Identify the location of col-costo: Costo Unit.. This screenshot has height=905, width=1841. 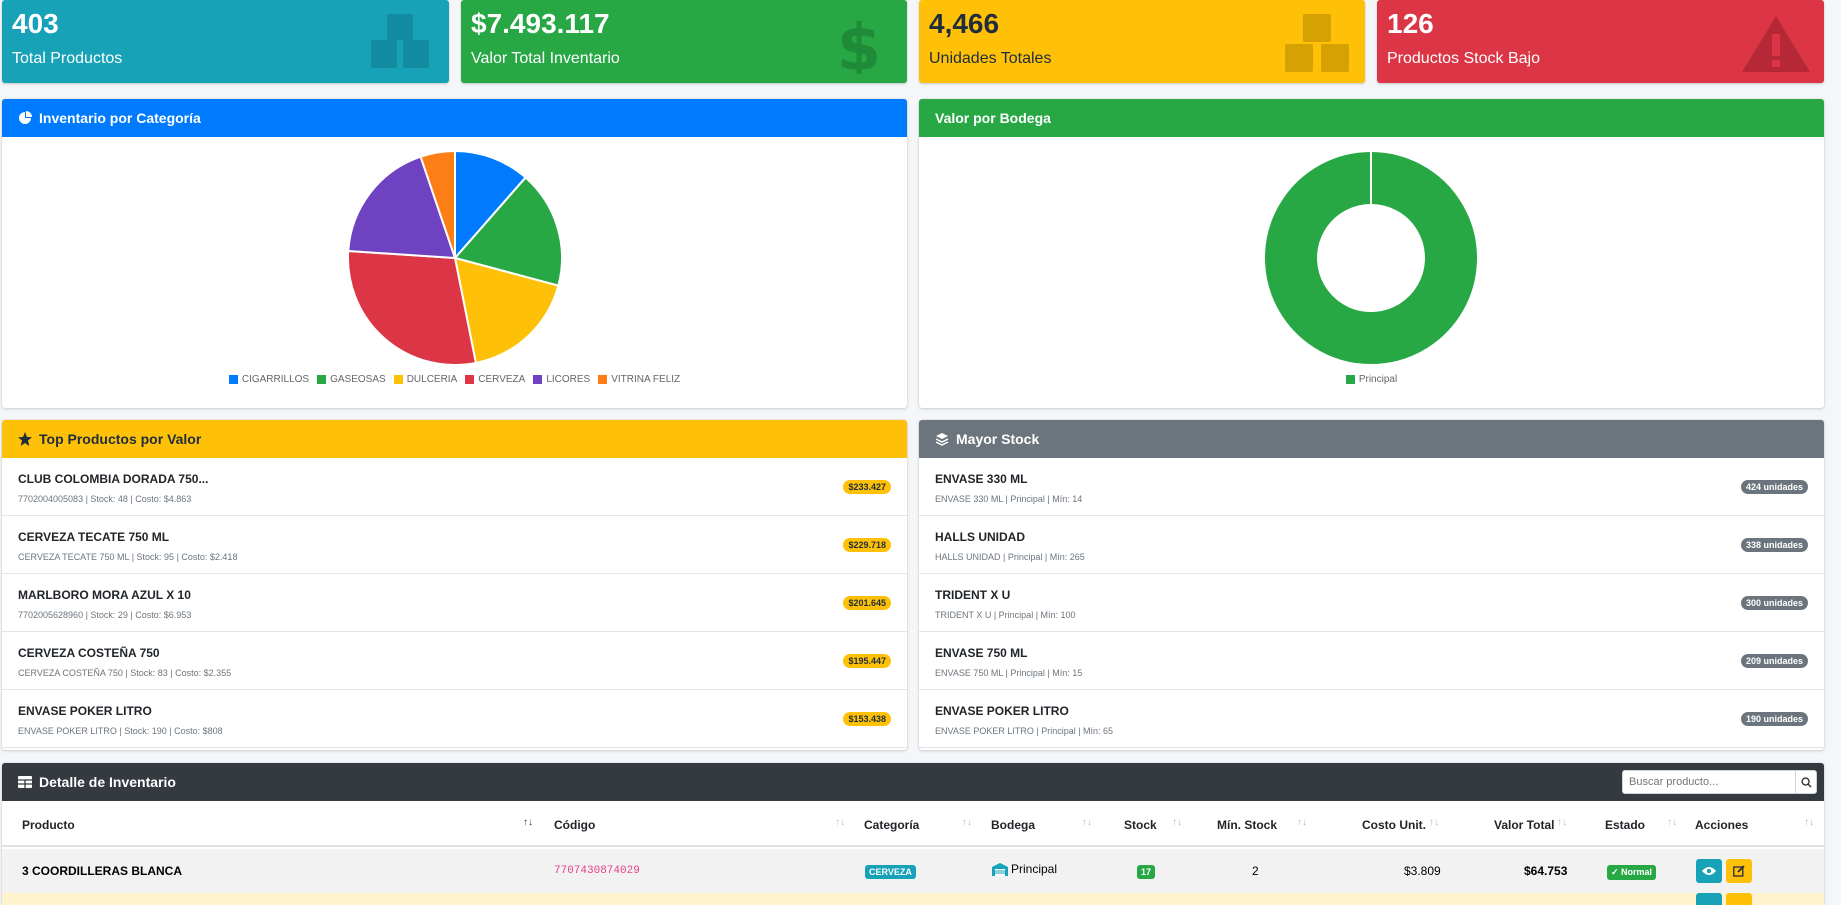
(1394, 825).